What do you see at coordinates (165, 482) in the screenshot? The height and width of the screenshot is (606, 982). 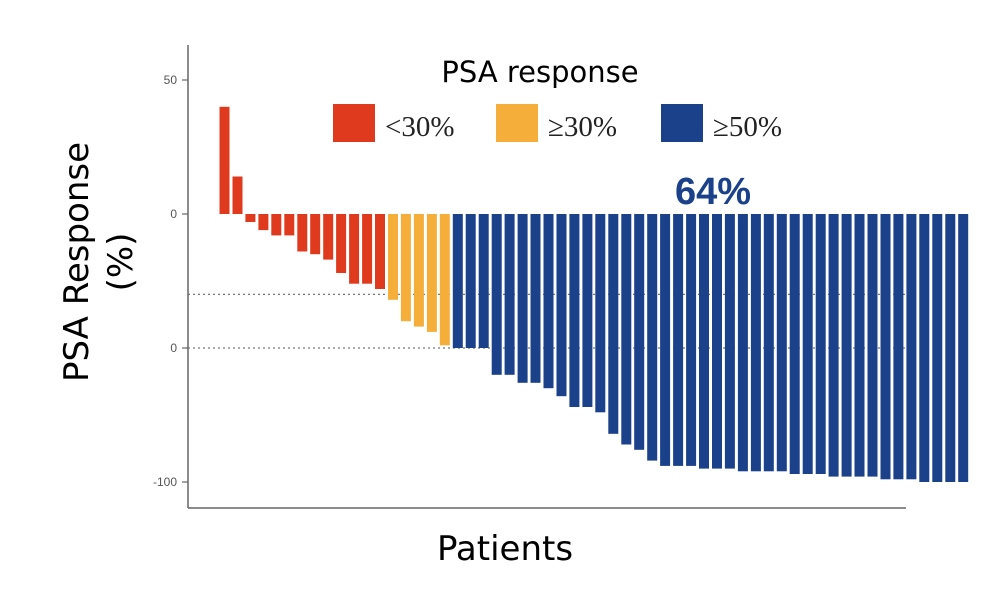 I see `y-tick-label: -100` at bounding box center [165, 482].